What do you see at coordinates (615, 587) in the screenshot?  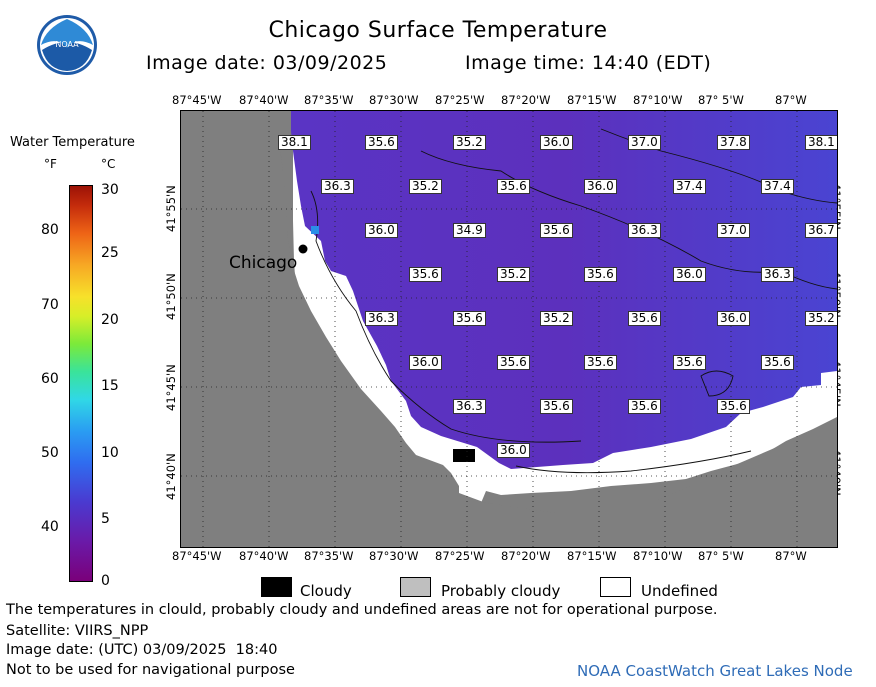 I see `undefined-swatch` at bounding box center [615, 587].